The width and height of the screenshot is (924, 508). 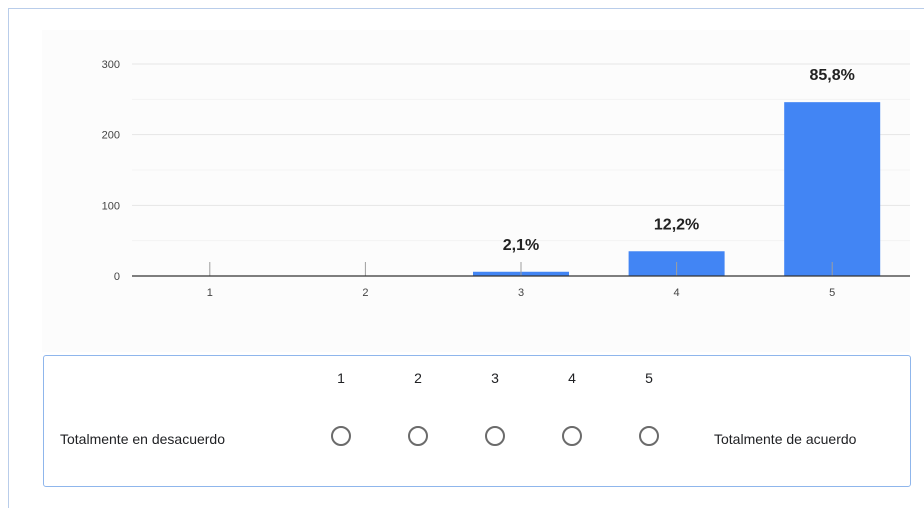 I want to click on x-tick-label: 1, so click(x=210, y=293).